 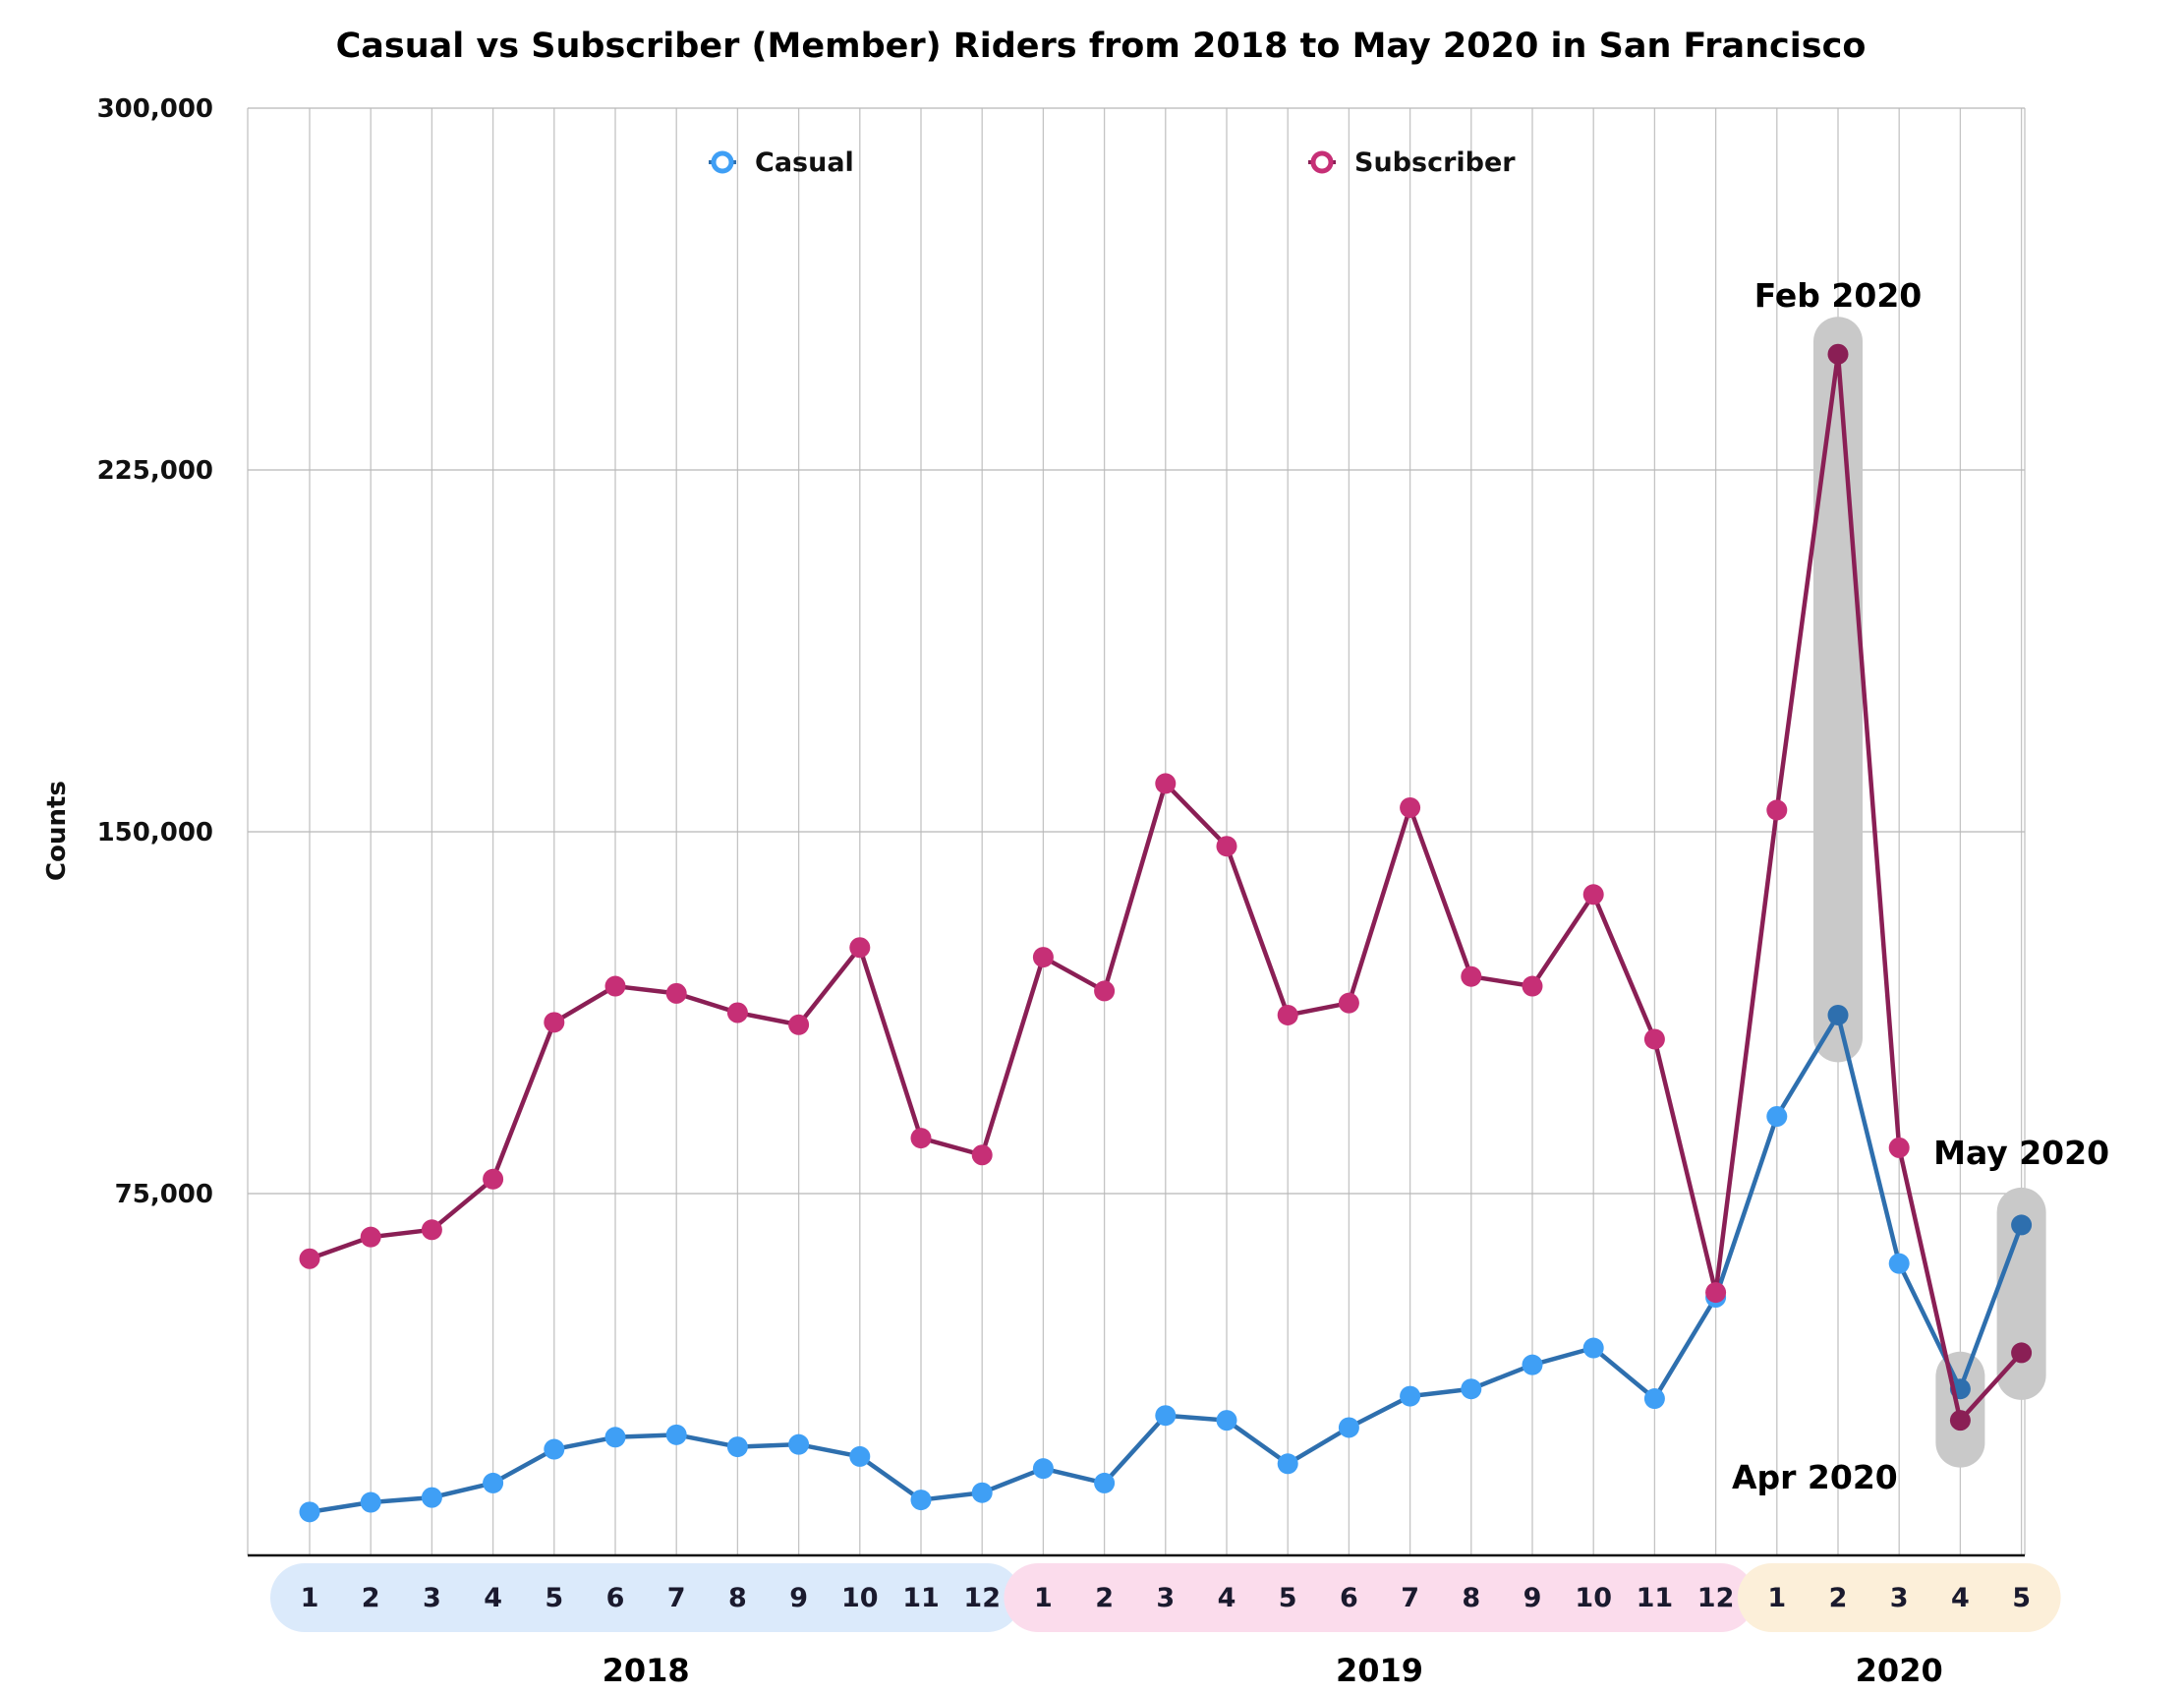 What do you see at coordinates (1379, 1671) in the screenshot?
I see `year-label: 2019` at bounding box center [1379, 1671].